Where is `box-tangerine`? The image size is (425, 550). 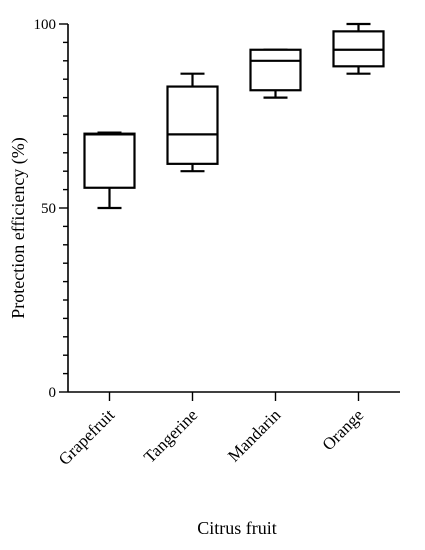 box-tangerine is located at coordinates (192, 122).